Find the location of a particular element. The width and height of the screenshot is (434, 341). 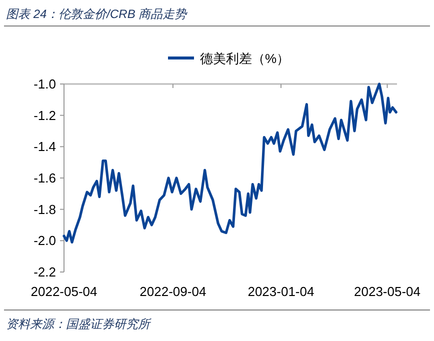

chart-title: 图表 24：伦敦金价/CRB 商品走势 is located at coordinates (97, 14).